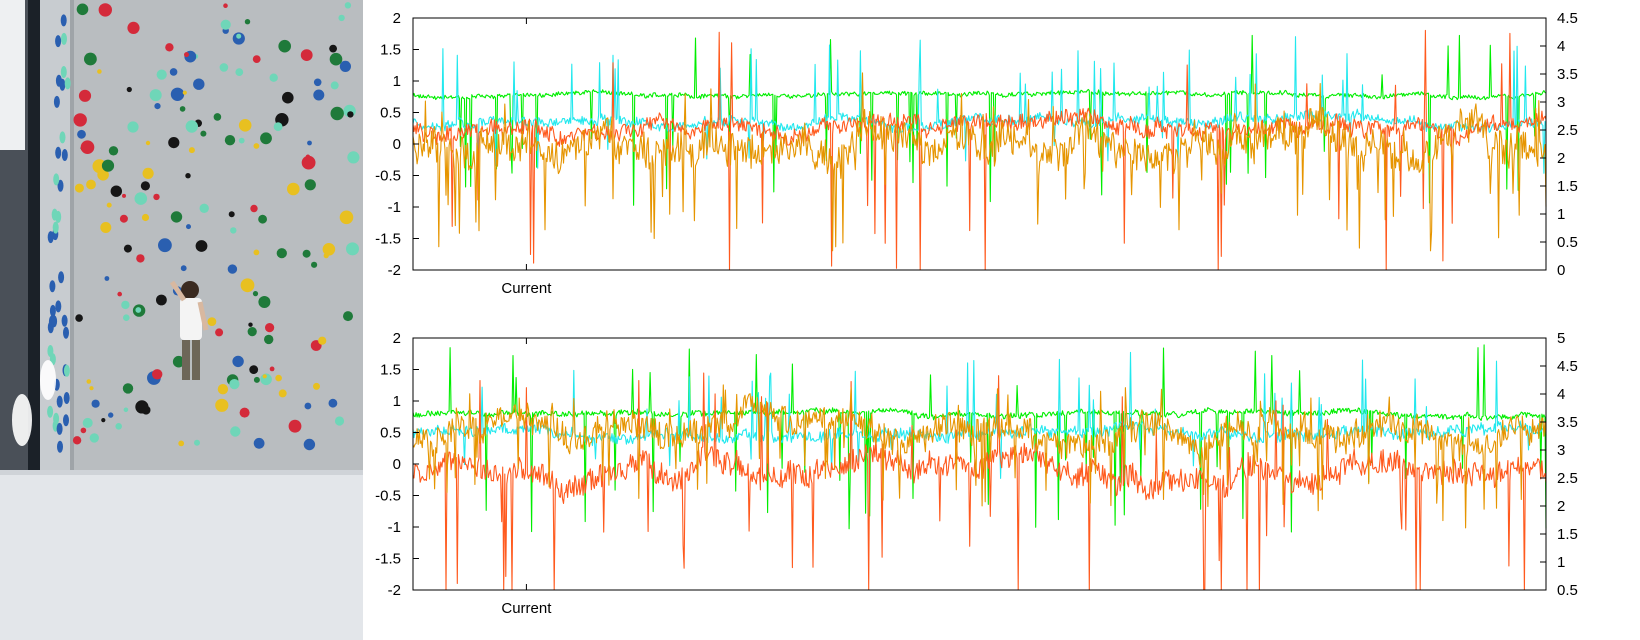 This screenshot has width=1640, height=640. What do you see at coordinates (1561, 338) in the screenshot?
I see `y-right-tick-label: 5` at bounding box center [1561, 338].